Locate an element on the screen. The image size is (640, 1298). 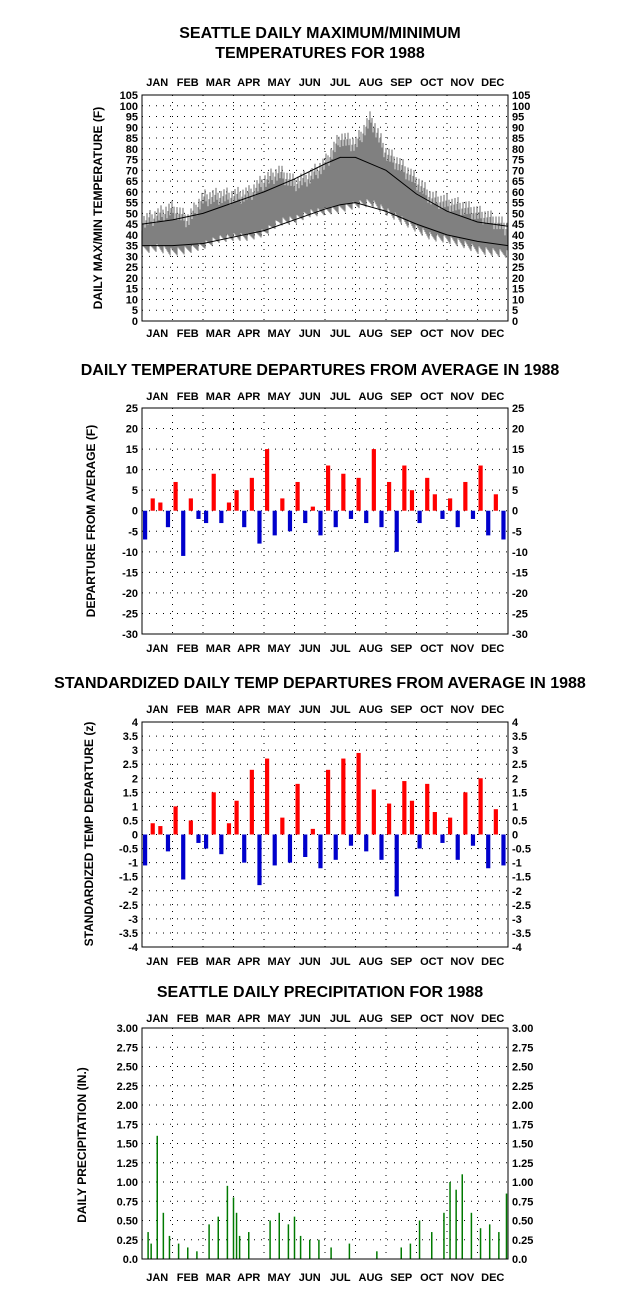
y-tick-label-left: 70 is located at coordinates (132, 171).